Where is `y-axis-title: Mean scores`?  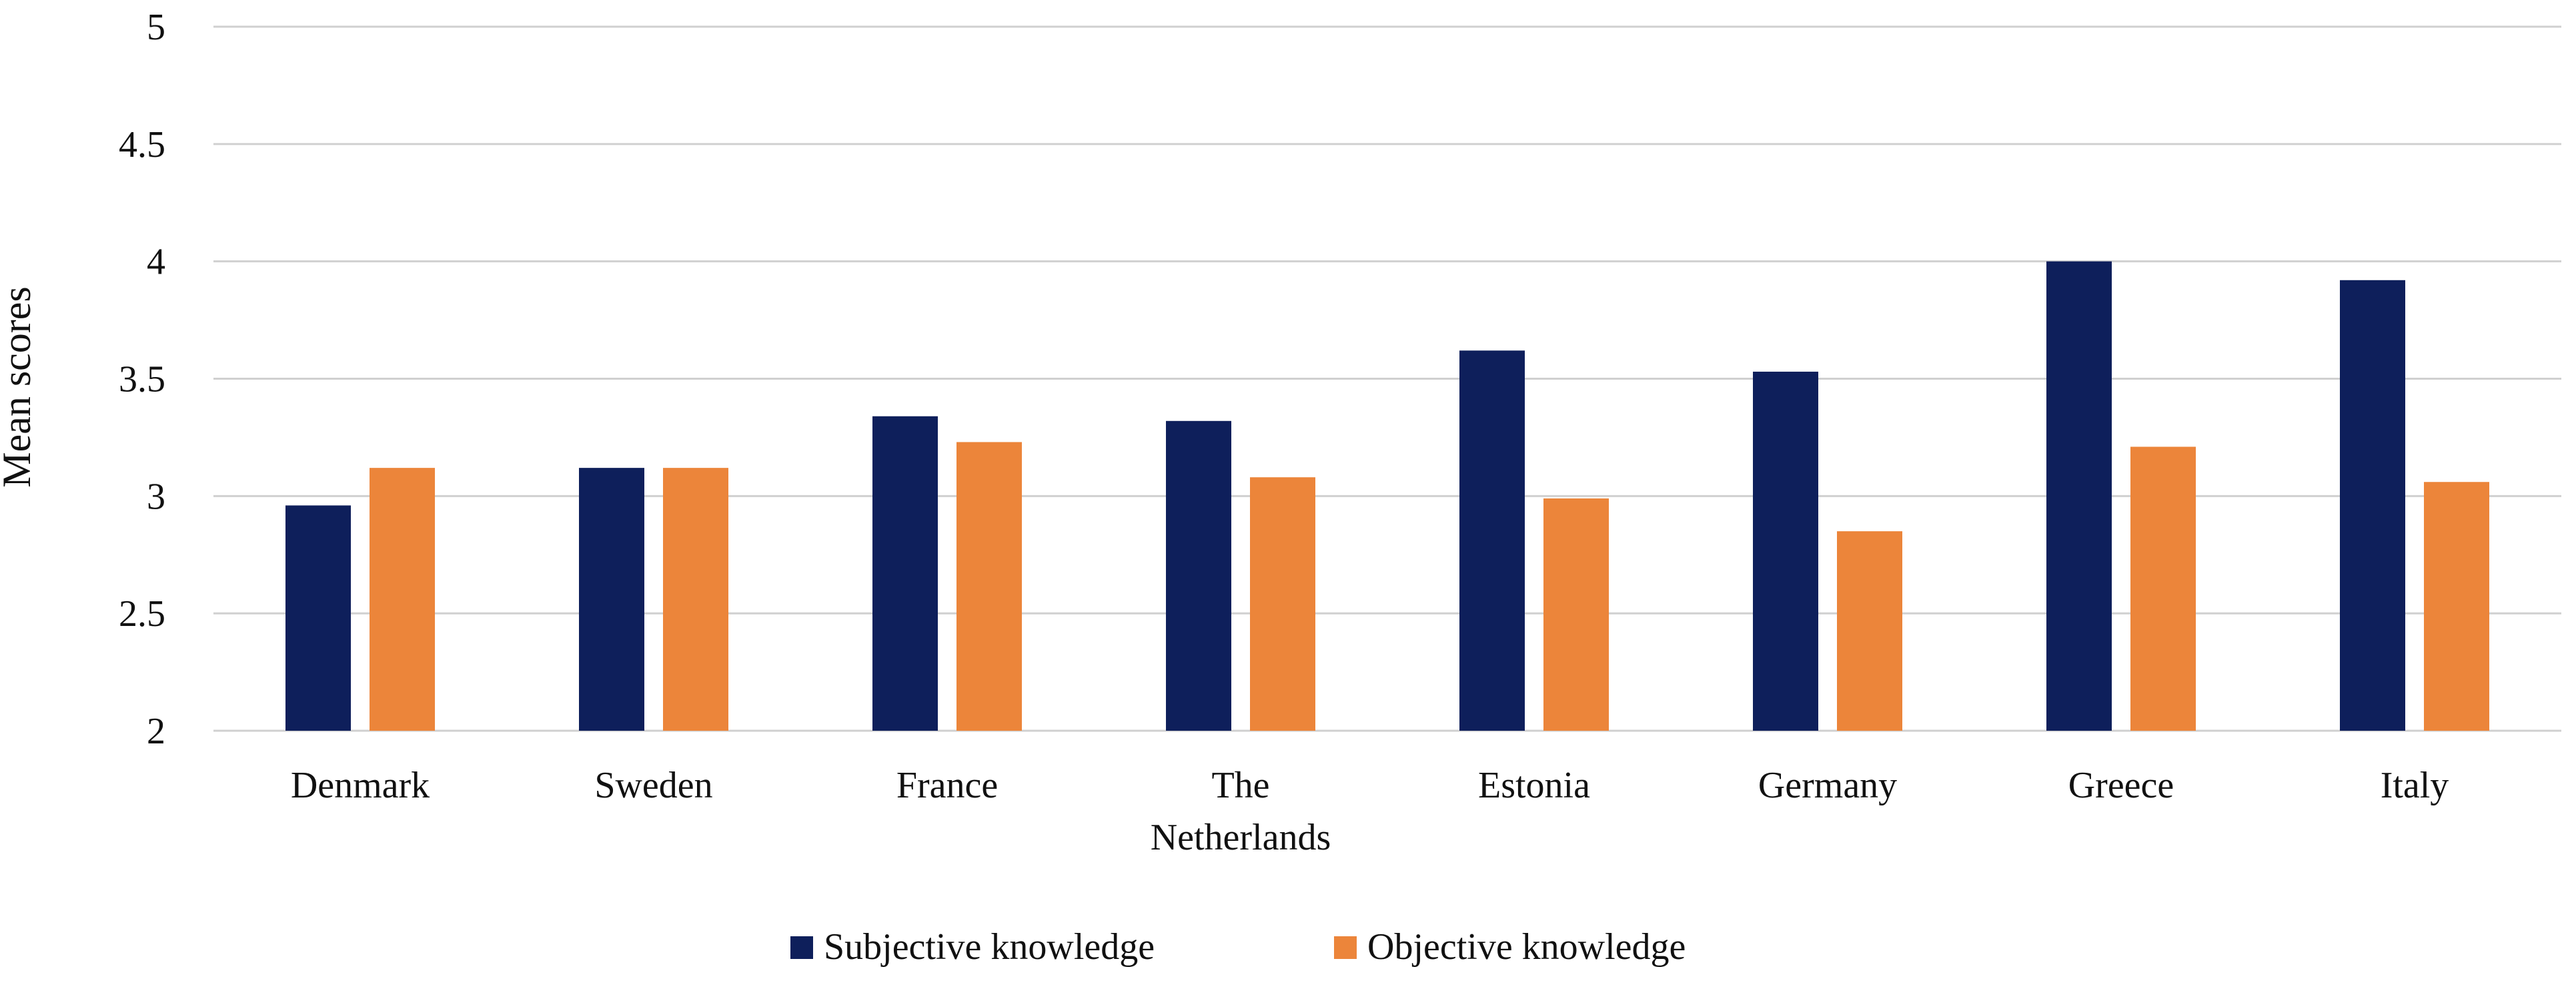 y-axis-title: Mean scores is located at coordinates (19, 387).